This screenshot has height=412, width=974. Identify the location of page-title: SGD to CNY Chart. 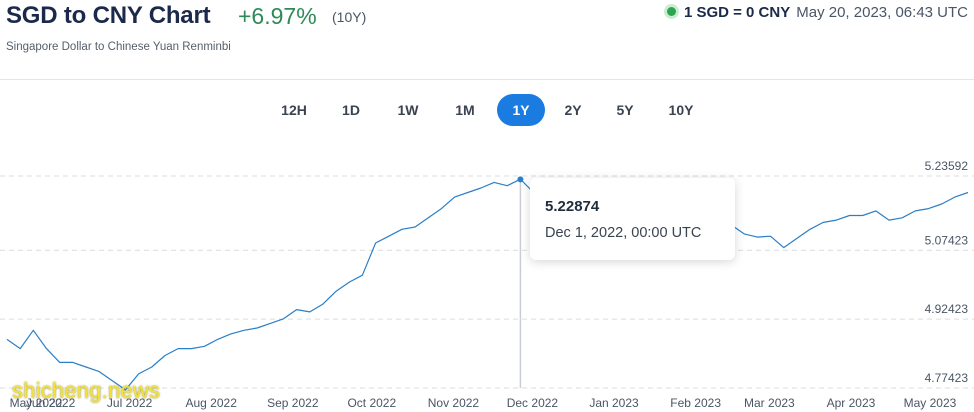
(108, 15).